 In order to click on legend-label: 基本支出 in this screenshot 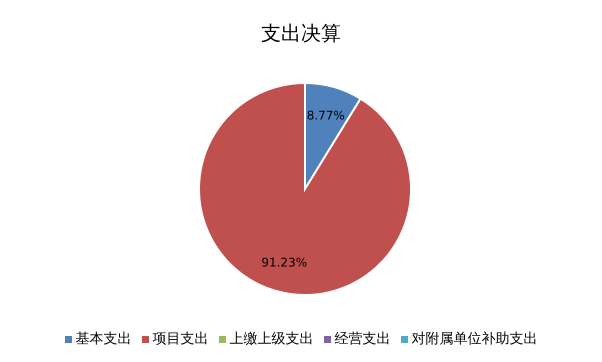, I will do `click(104, 339)`.